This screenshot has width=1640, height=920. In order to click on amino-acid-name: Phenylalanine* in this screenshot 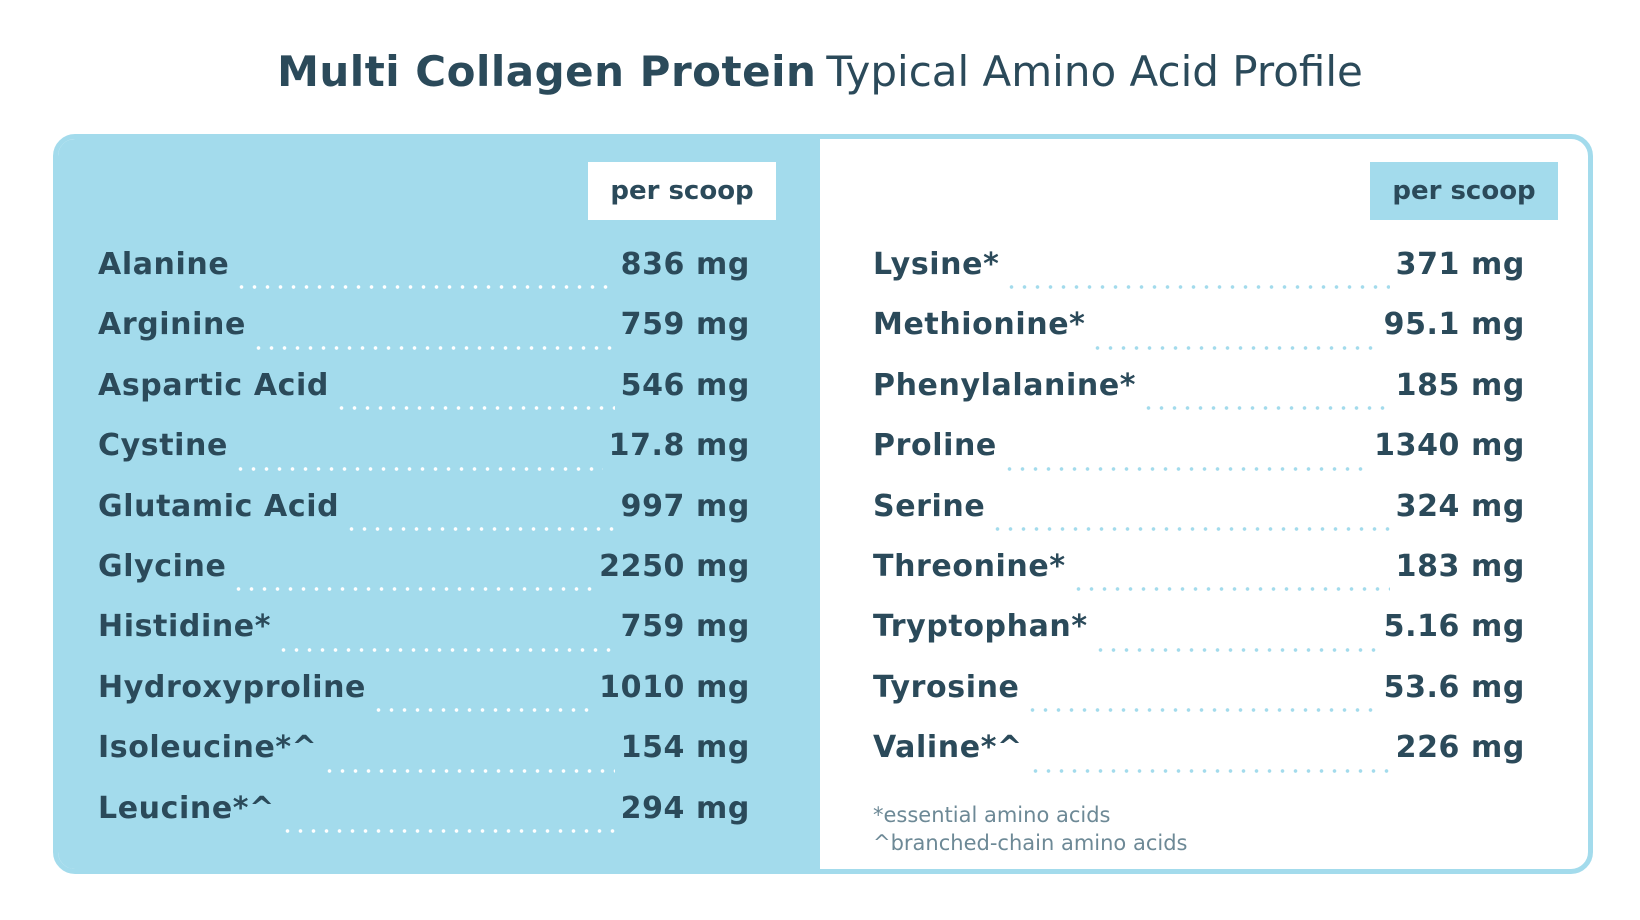, I will do `click(1005, 385)`.